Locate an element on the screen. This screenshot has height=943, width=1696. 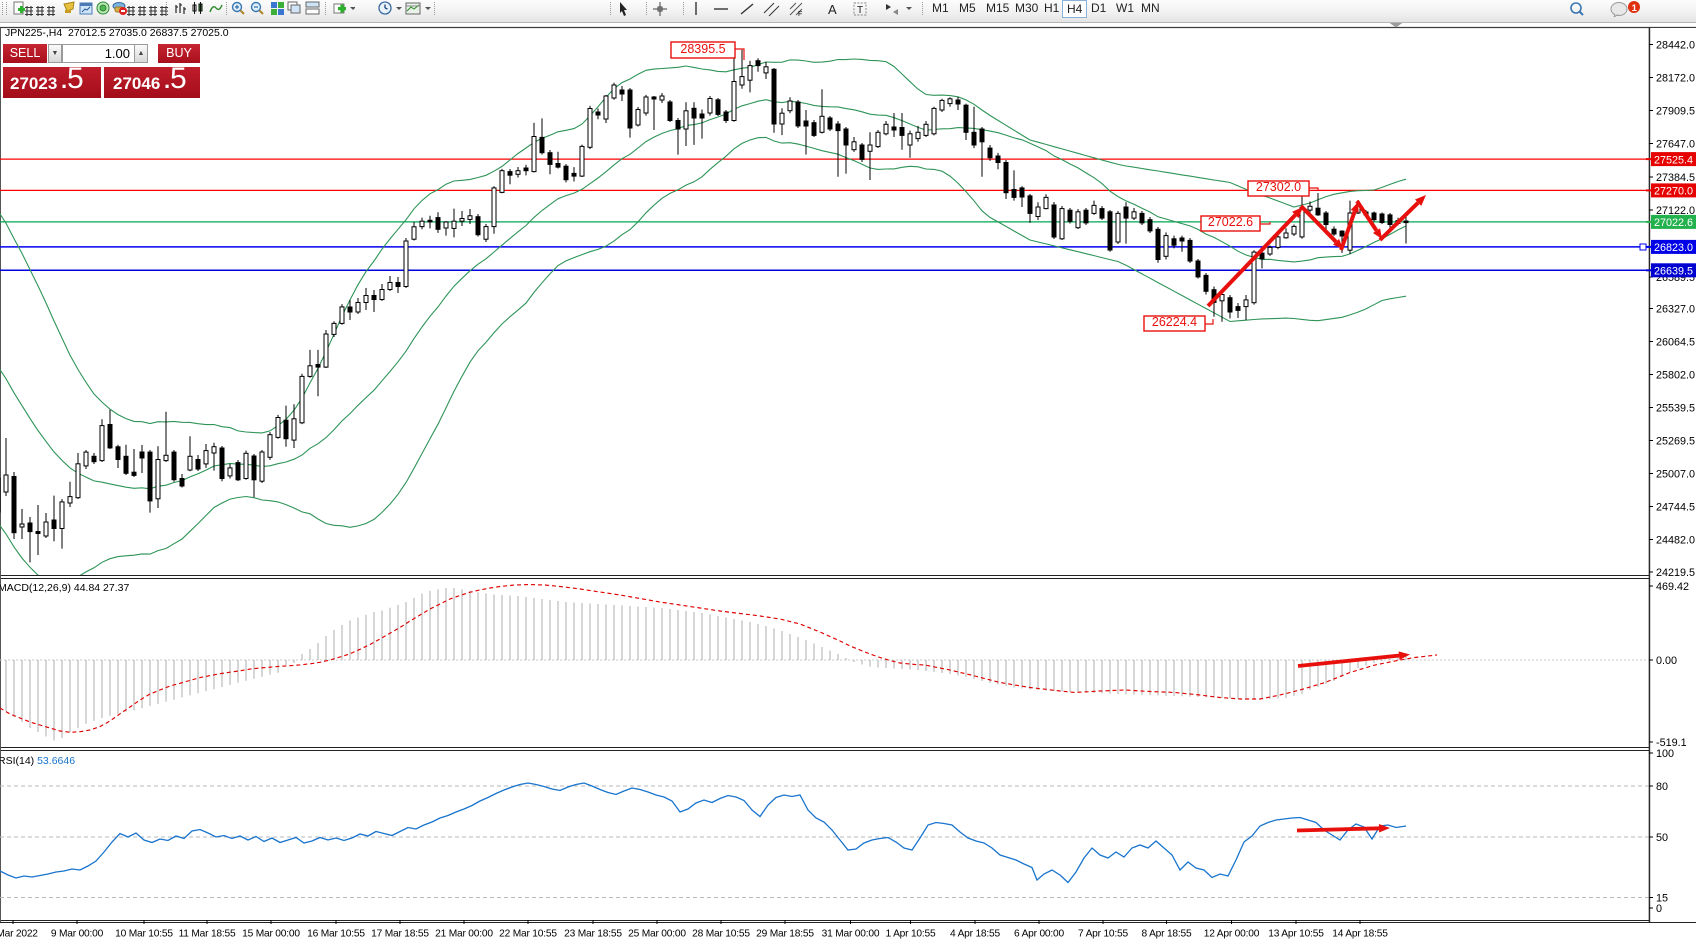
svg-text: 100 is located at coordinates (1665, 754).